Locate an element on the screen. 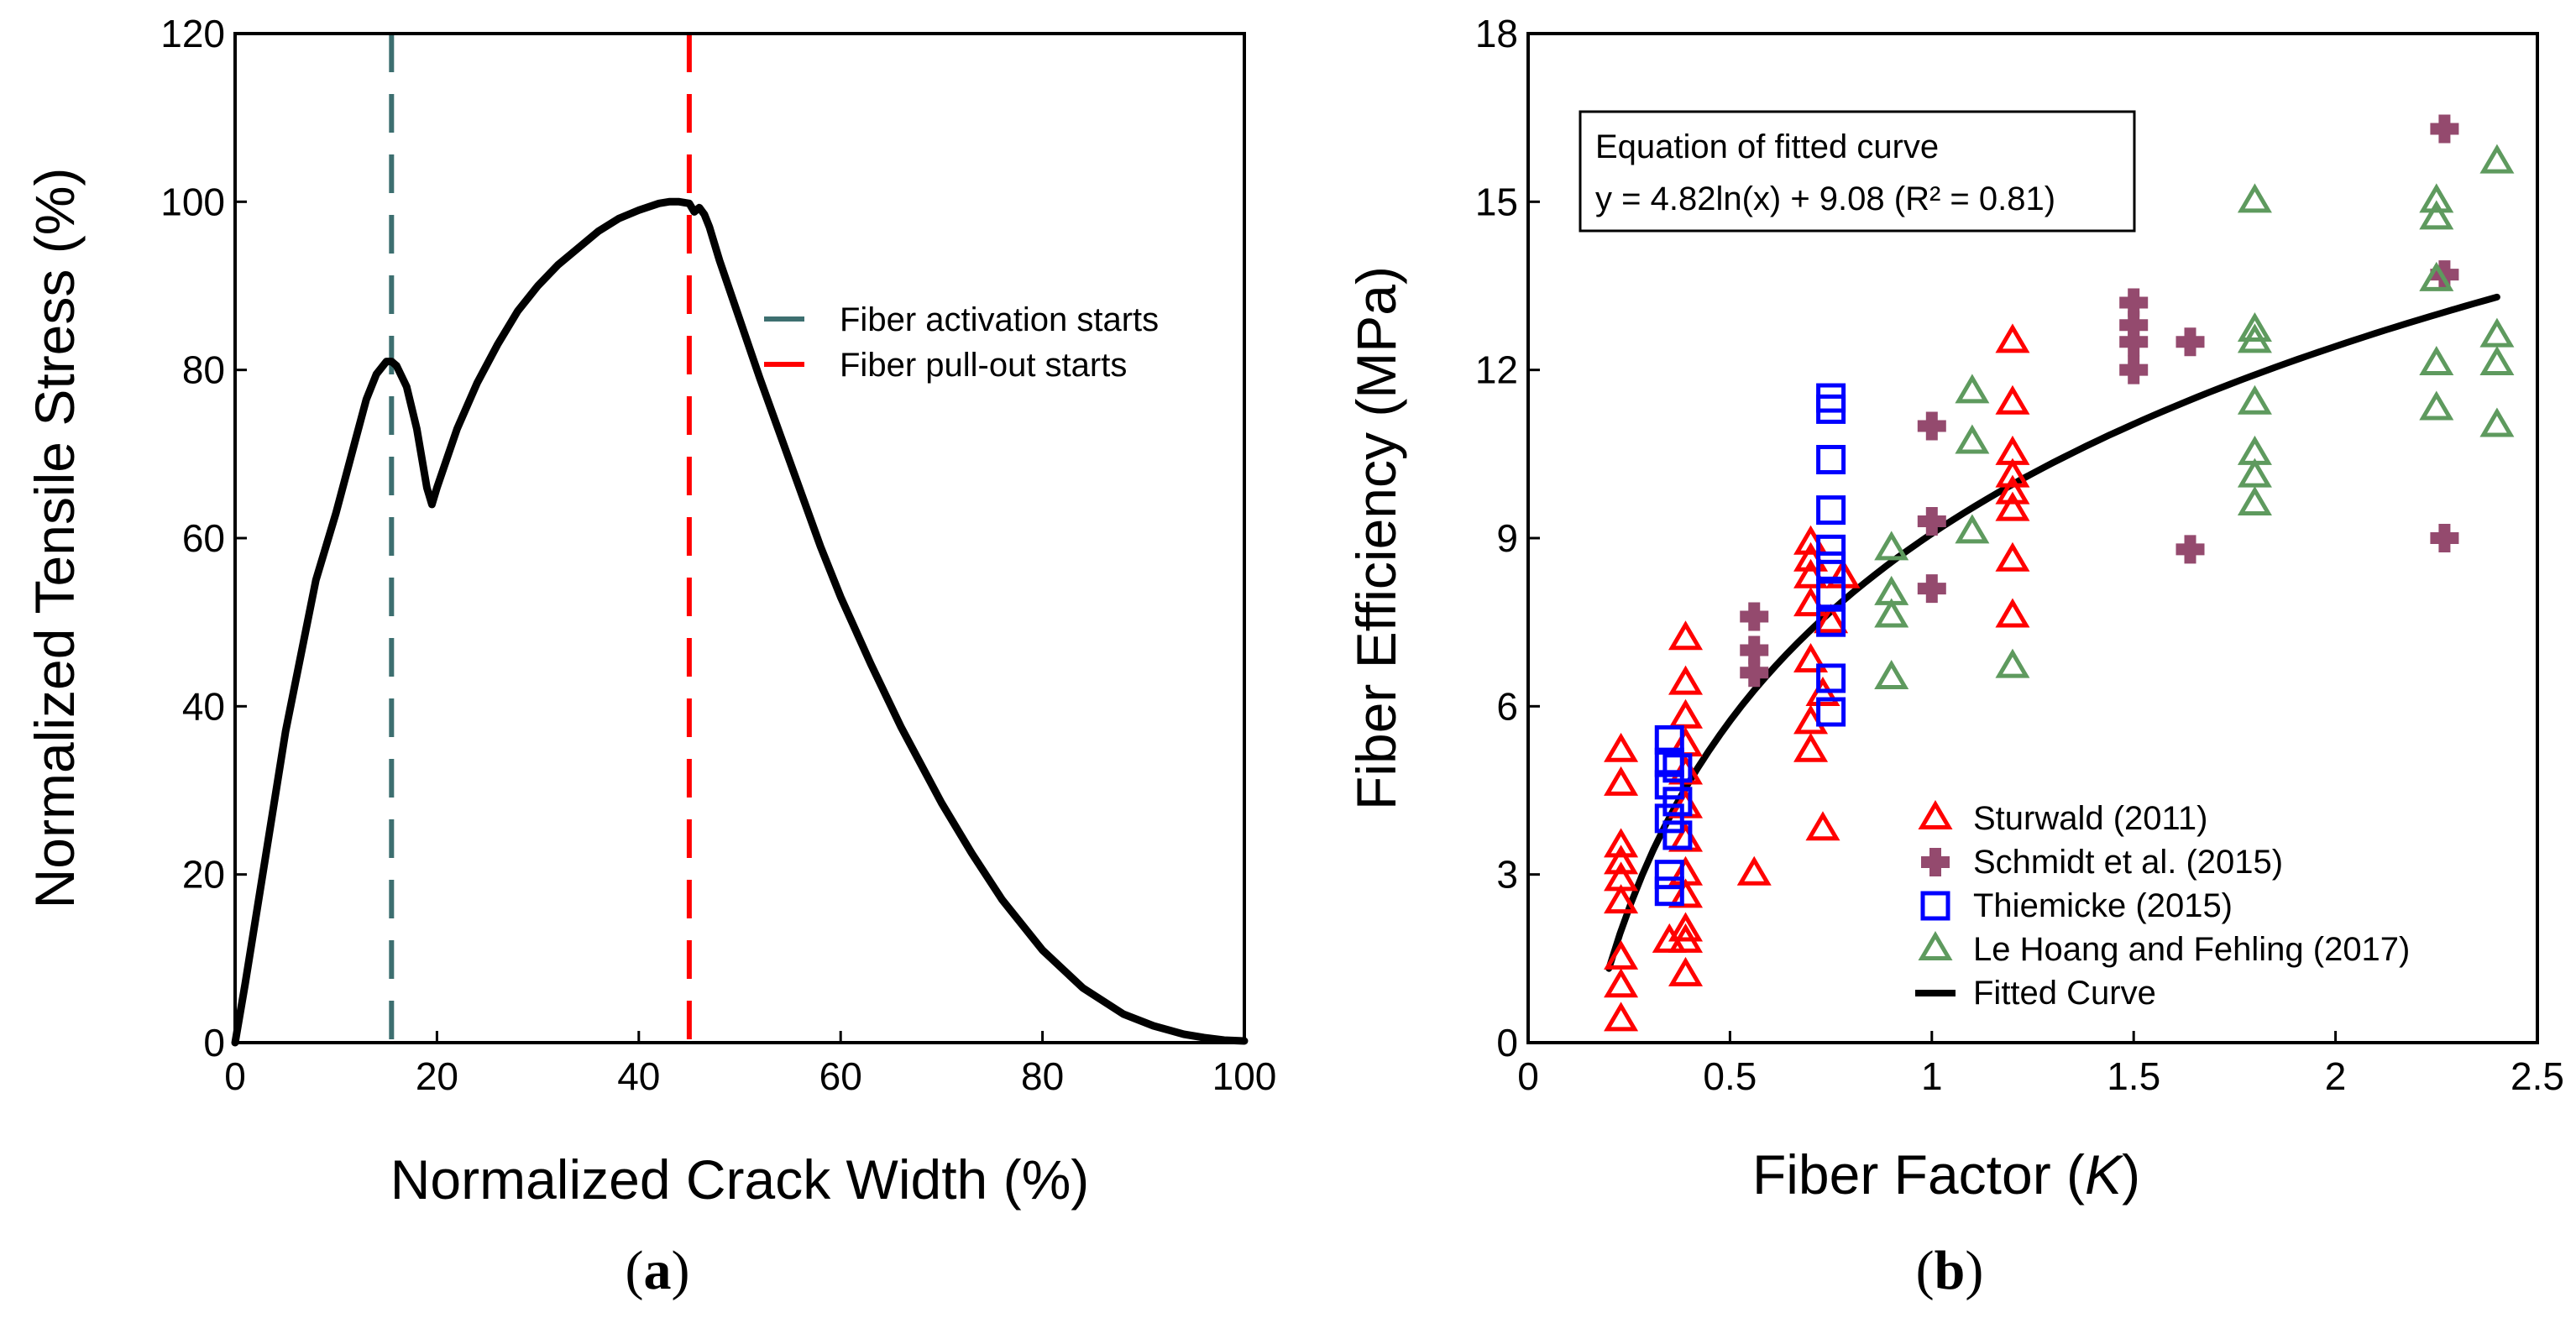 This screenshot has height=1318, width=2576. panel-a-y-axis-title: Normalized Tensile Stress (%) is located at coordinates (55, 538).